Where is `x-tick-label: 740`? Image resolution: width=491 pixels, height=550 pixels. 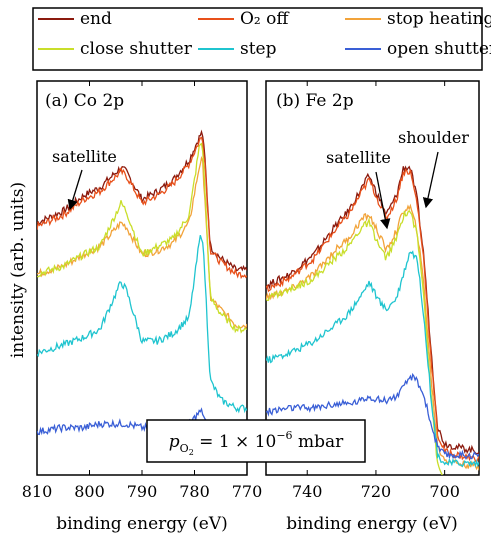 x-tick-label: 740 is located at coordinates (307, 491).